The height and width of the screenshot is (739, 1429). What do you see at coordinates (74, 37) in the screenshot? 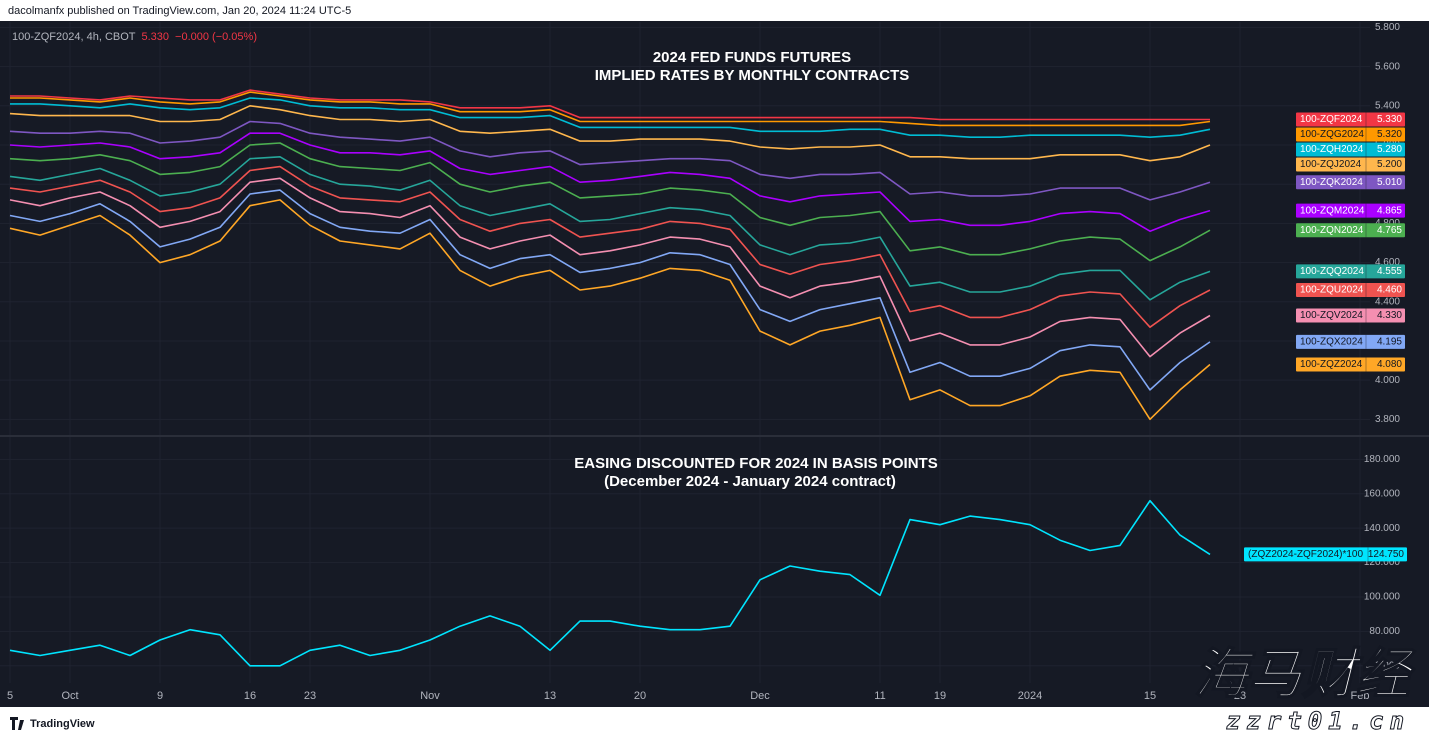
I see `legend-symbol: 100-ZQF2024, 4h, CBOT` at bounding box center [74, 37].